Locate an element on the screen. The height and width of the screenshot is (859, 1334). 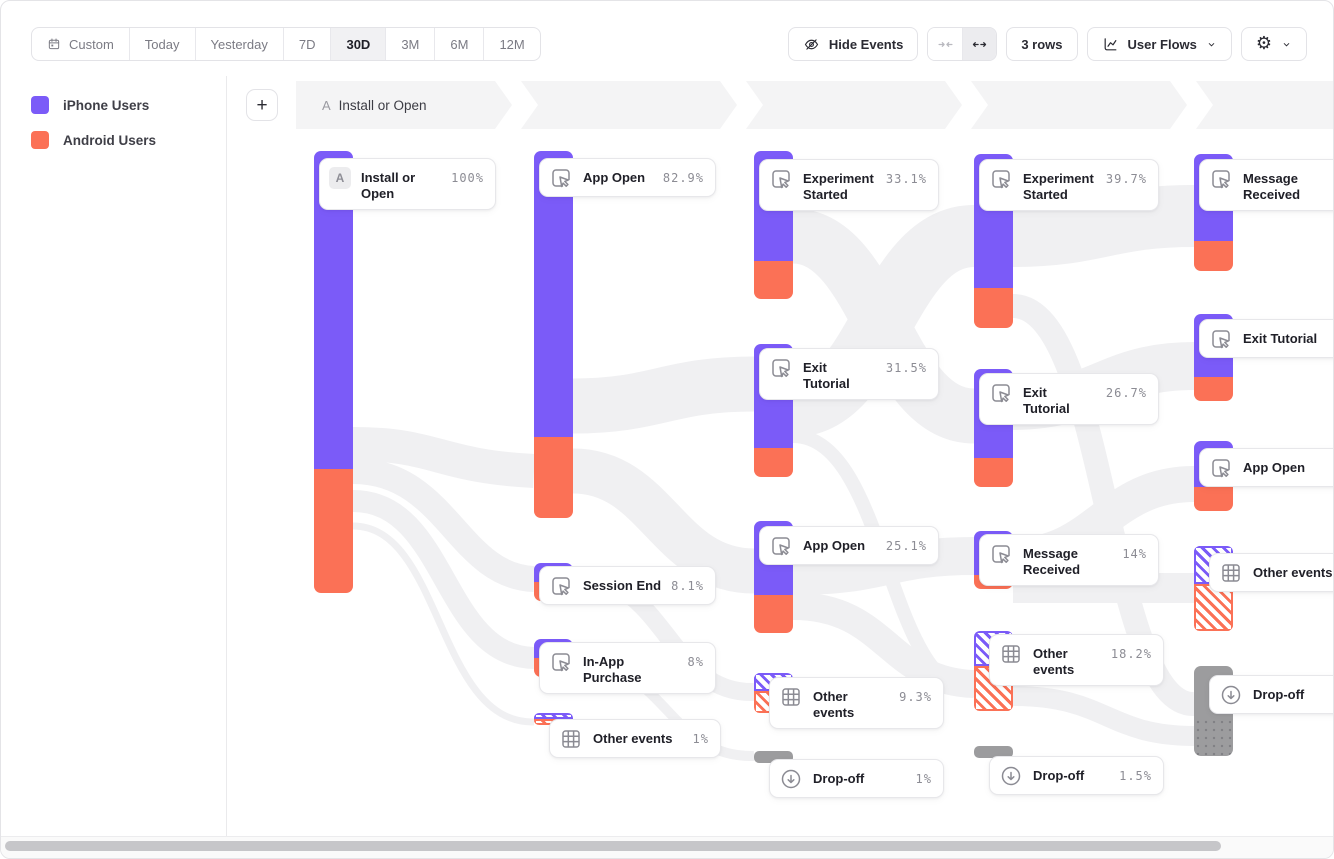
settings-button: ⚙ is located at coordinates (1273, 44).